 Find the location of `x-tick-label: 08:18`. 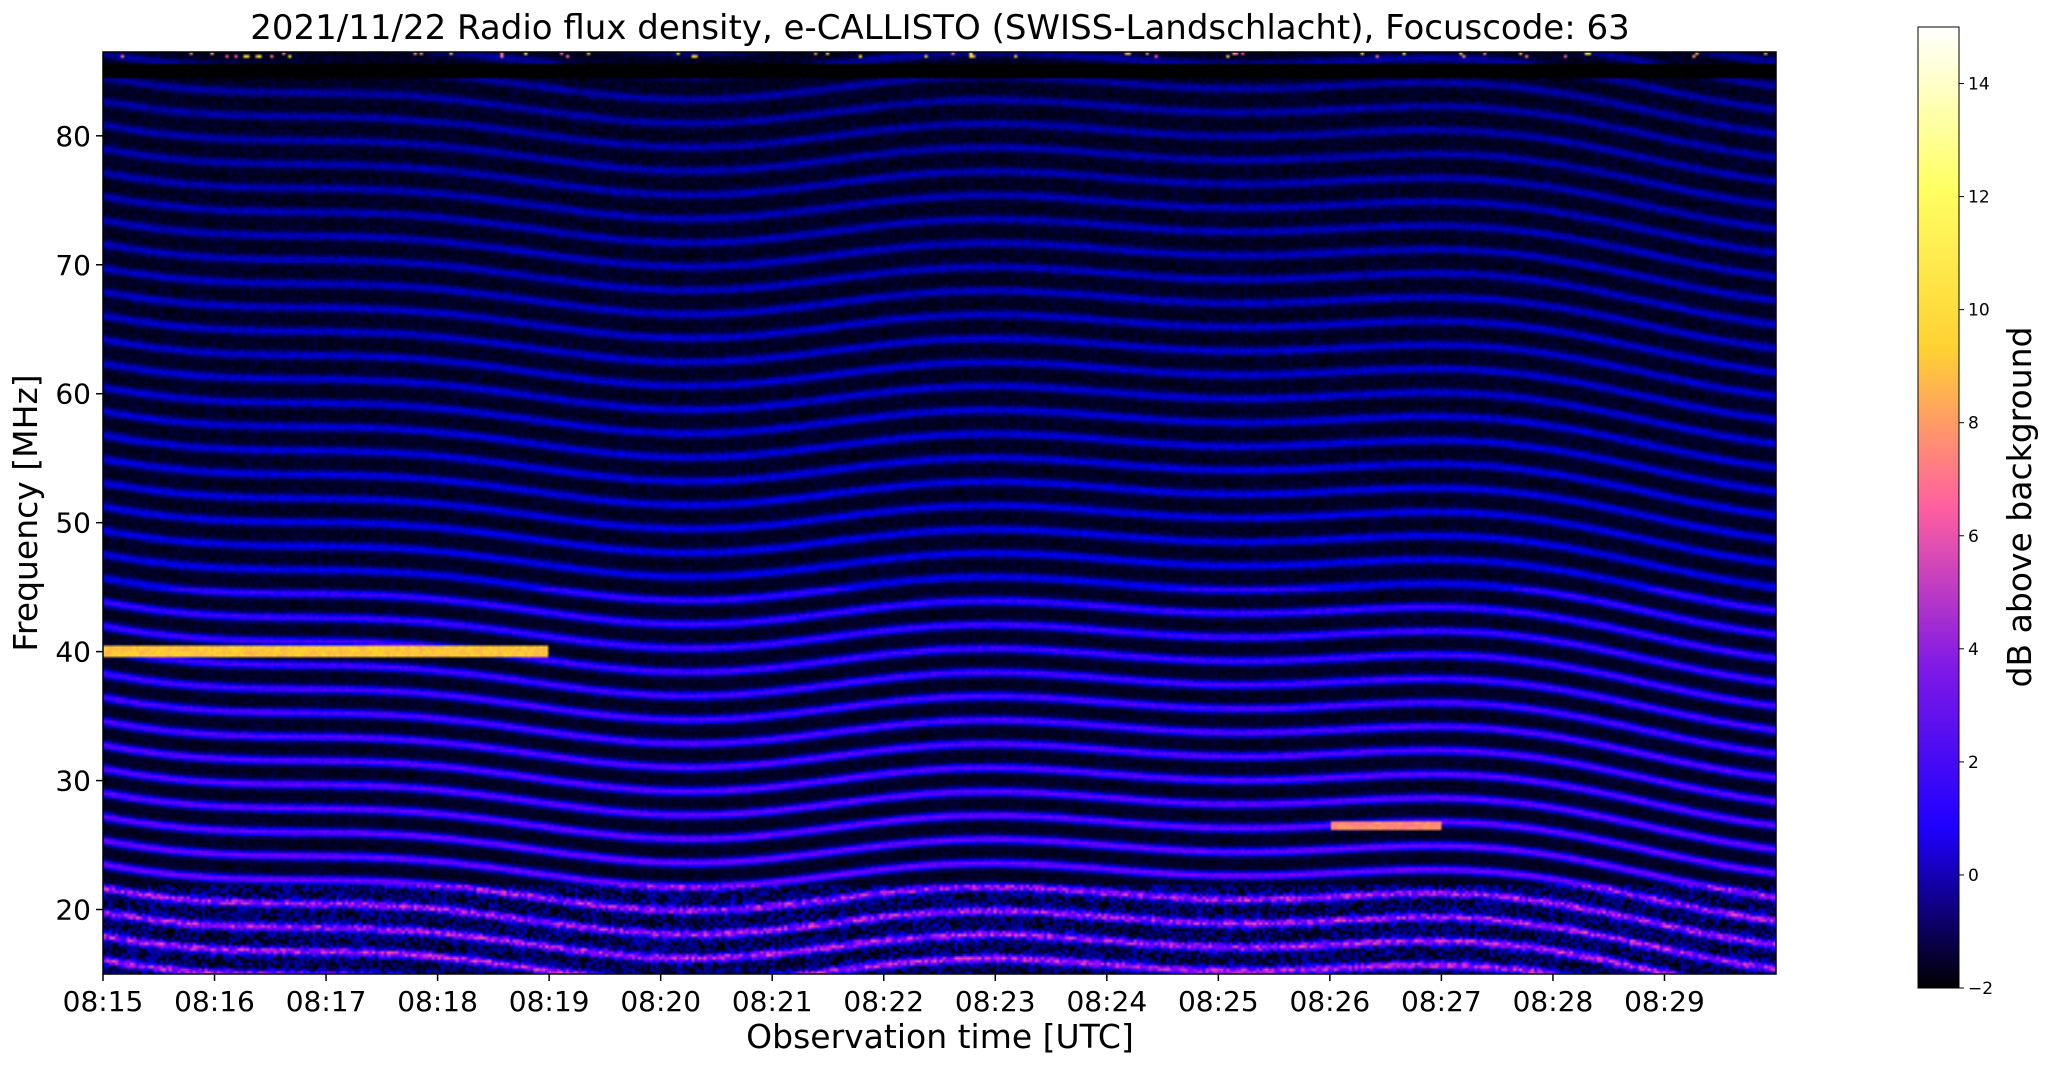

x-tick-label: 08:18 is located at coordinates (437, 1001).